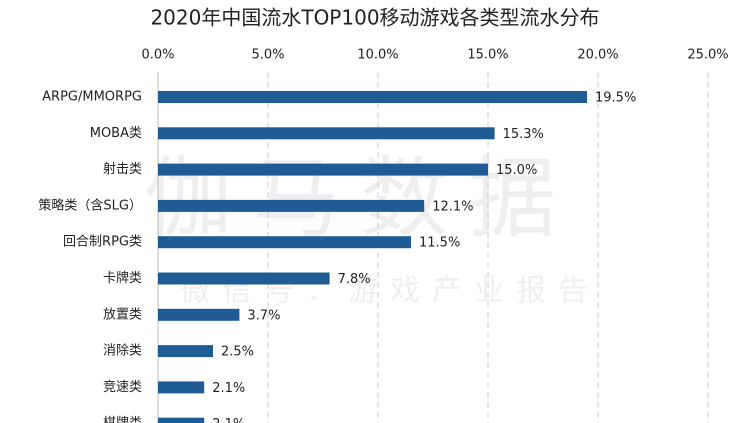  I want to click on x-tick-label: 20.0%, so click(597, 55).